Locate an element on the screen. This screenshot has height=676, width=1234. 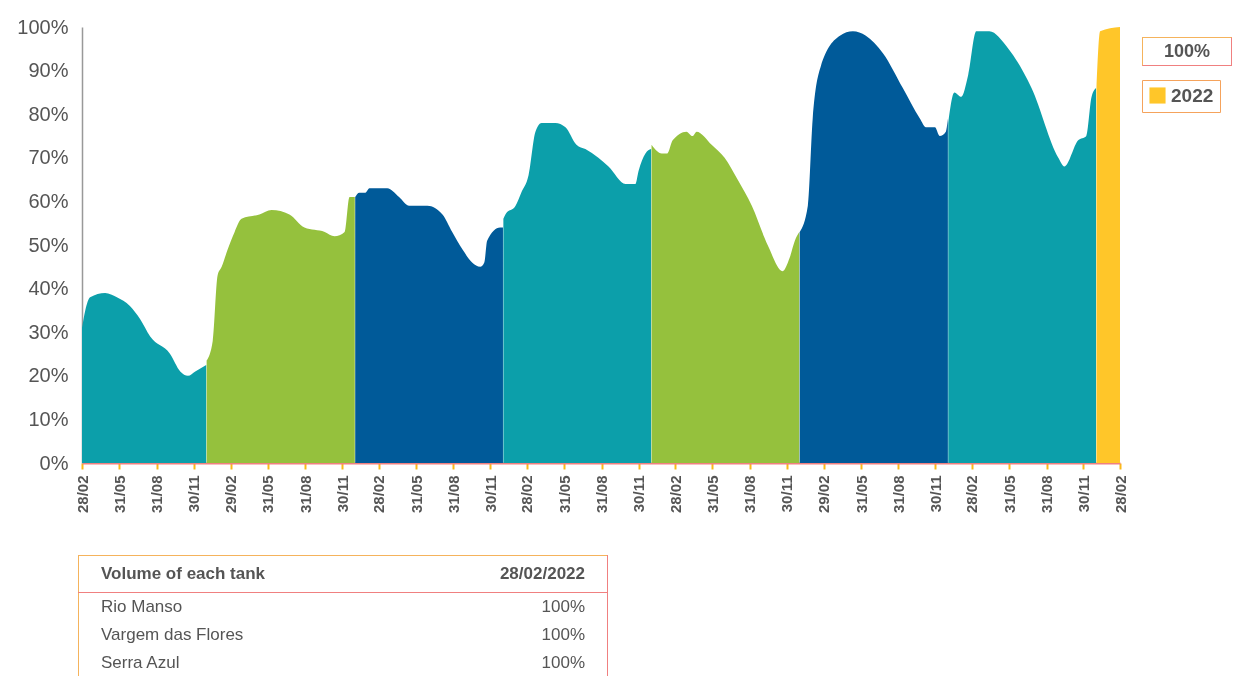
y-tick-label: 50% is located at coordinates (48, 244).